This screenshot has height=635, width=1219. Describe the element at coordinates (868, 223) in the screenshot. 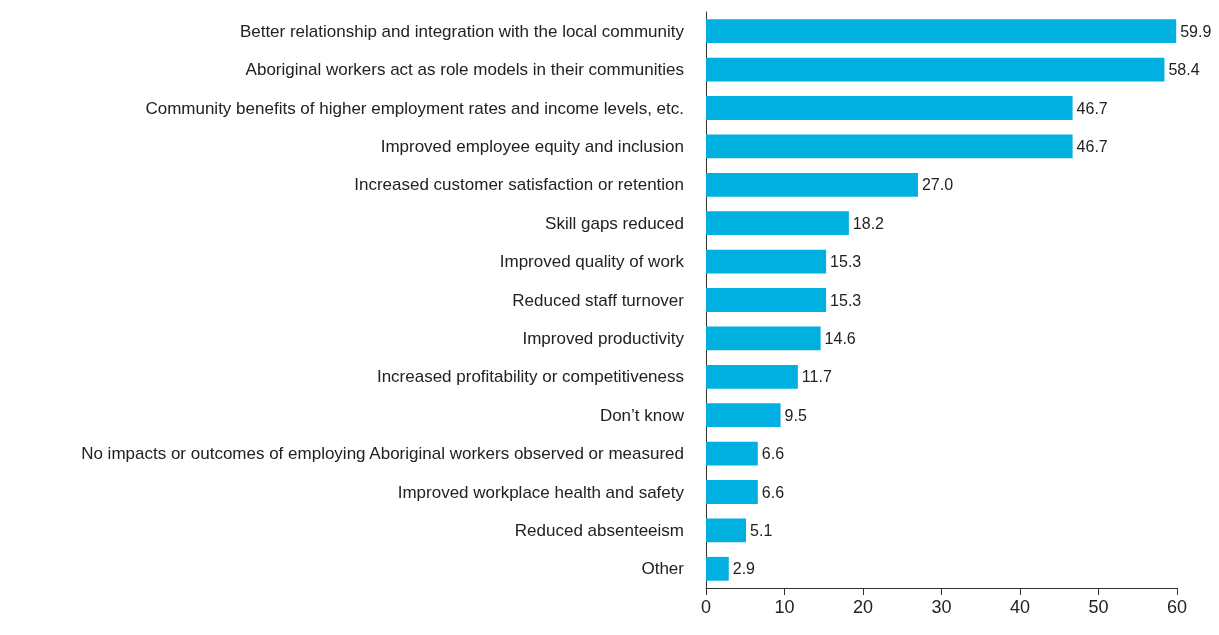

I see `data-label: 18.2` at that location.